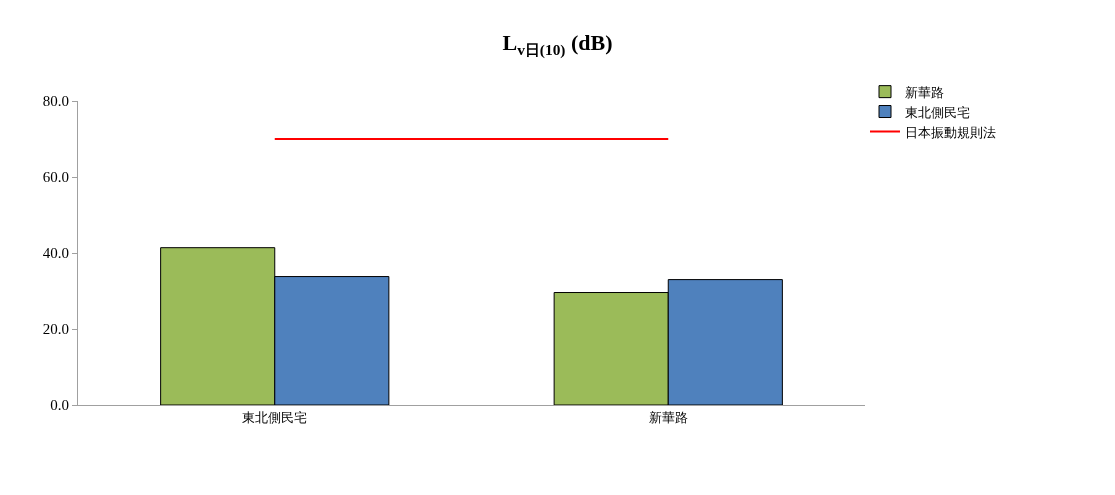 This screenshot has height=495, width=1115. What do you see at coordinates (557, 44) in the screenshot?
I see `chart-title: L$_{v日(10)}$ (dB)` at bounding box center [557, 44].